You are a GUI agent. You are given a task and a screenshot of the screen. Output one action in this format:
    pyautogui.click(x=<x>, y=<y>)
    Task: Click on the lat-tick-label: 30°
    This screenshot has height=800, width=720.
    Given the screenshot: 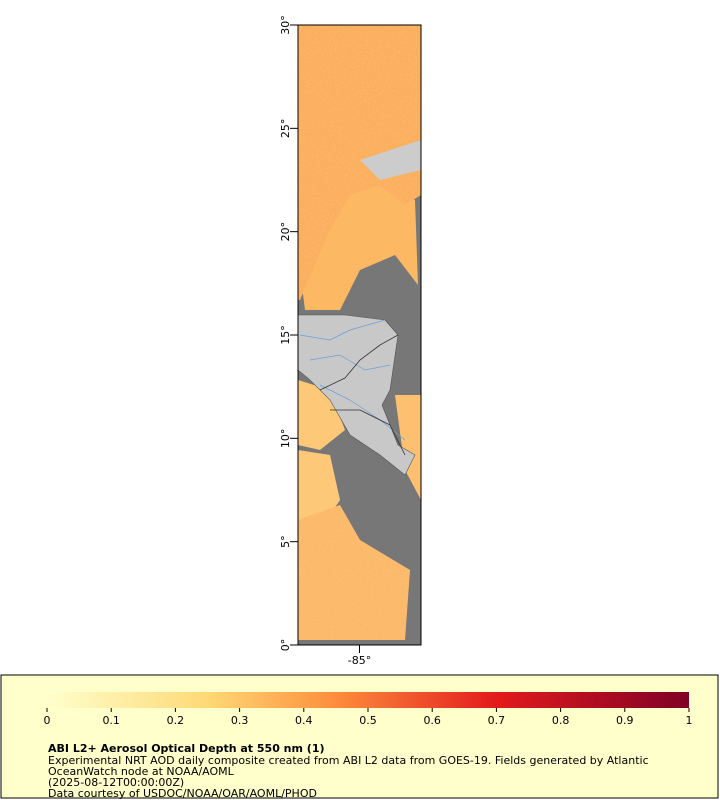 What is the action you would take?
    pyautogui.click(x=285, y=25)
    